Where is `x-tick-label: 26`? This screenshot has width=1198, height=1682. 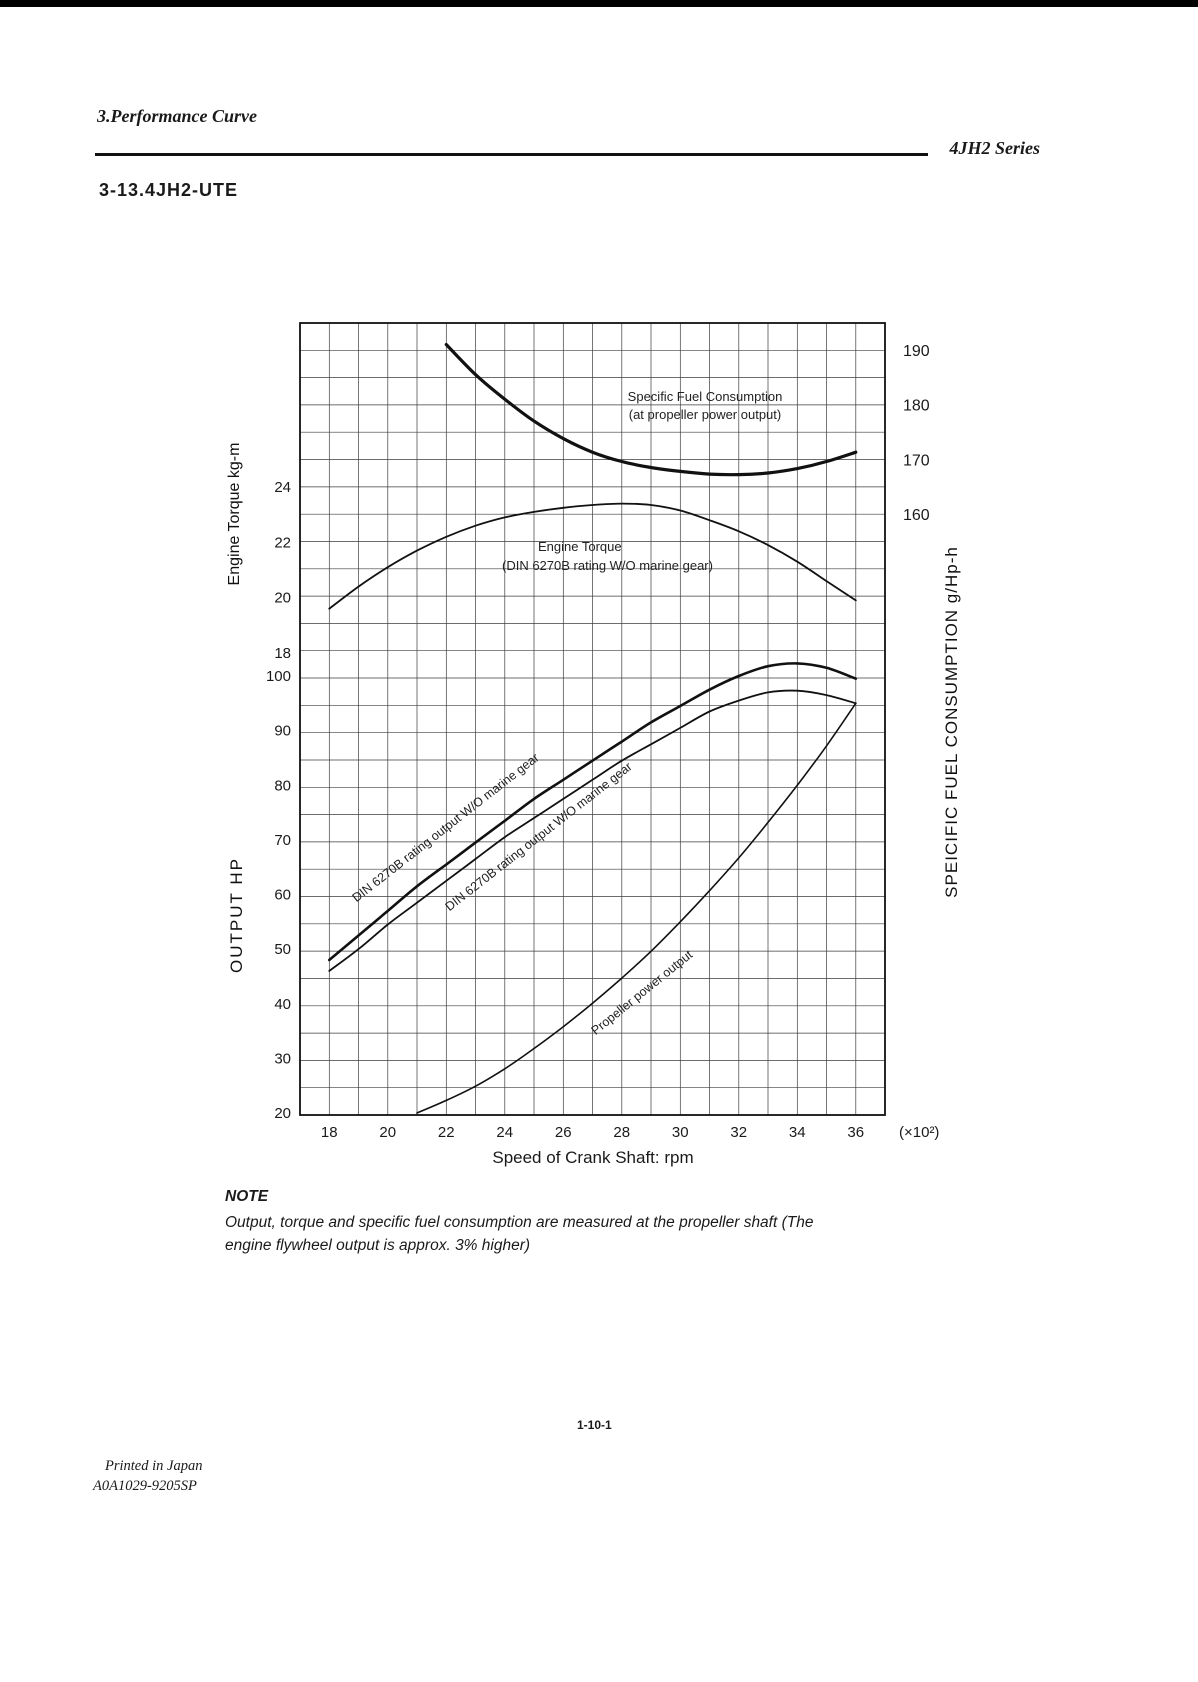 x-tick-label: 26 is located at coordinates (563, 1132).